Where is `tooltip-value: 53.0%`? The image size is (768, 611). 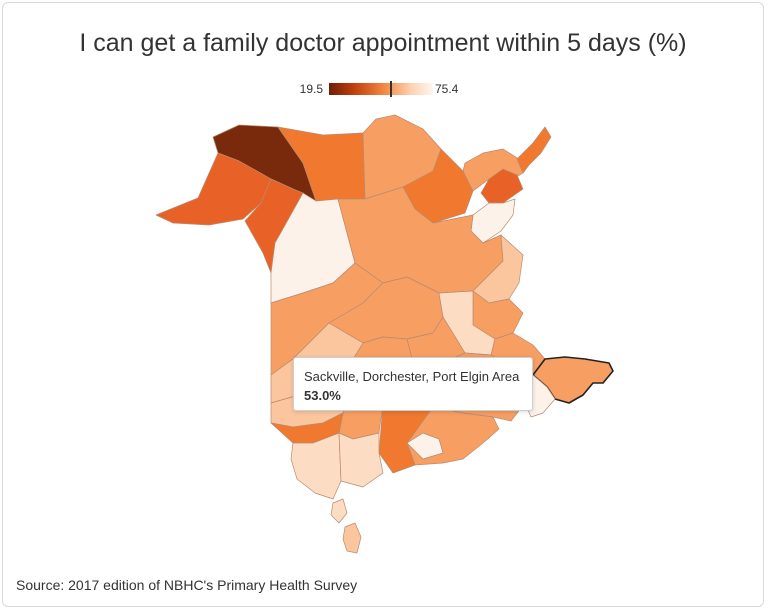 tooltip-value: 53.0% is located at coordinates (322, 395).